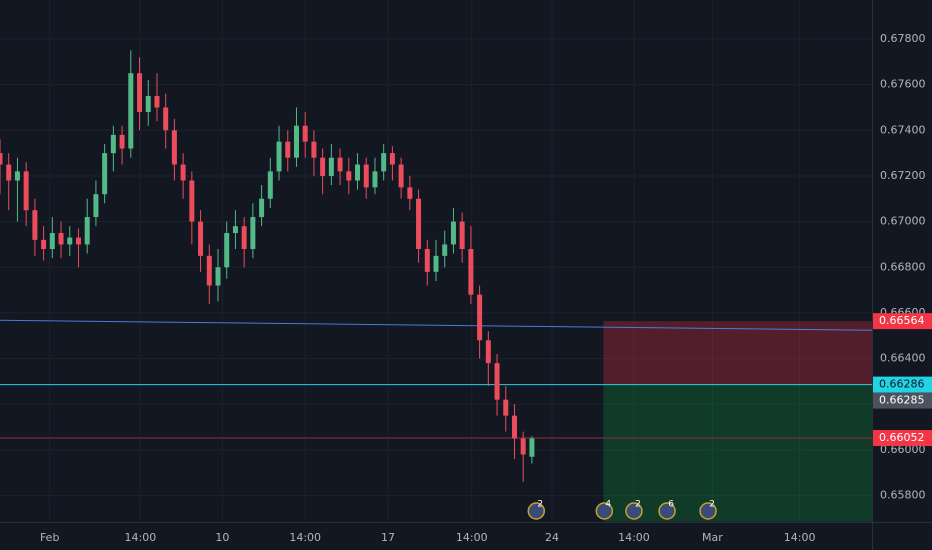 The height and width of the screenshot is (550, 932). I want to click on price-label: 0.66052, so click(902, 437).